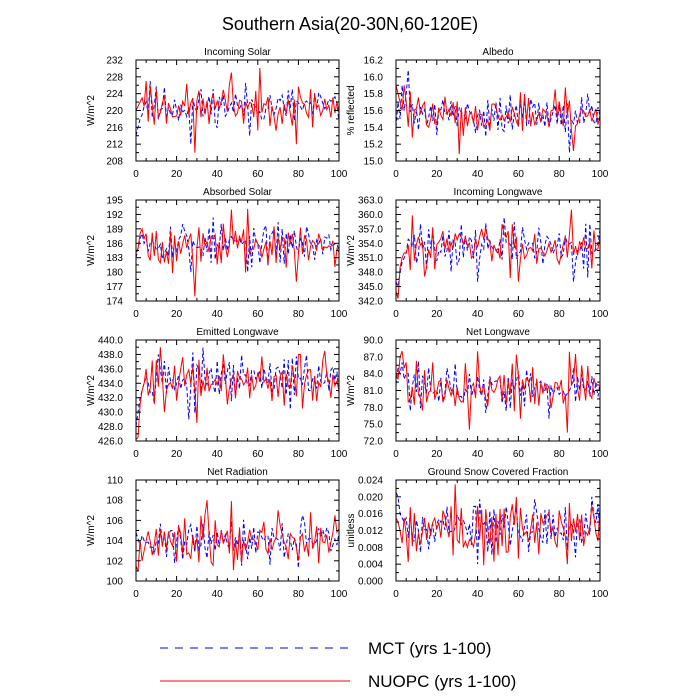 The image size is (700, 700). What do you see at coordinates (114, 145) in the screenshot?
I see `y-tick-label: 212` at bounding box center [114, 145].